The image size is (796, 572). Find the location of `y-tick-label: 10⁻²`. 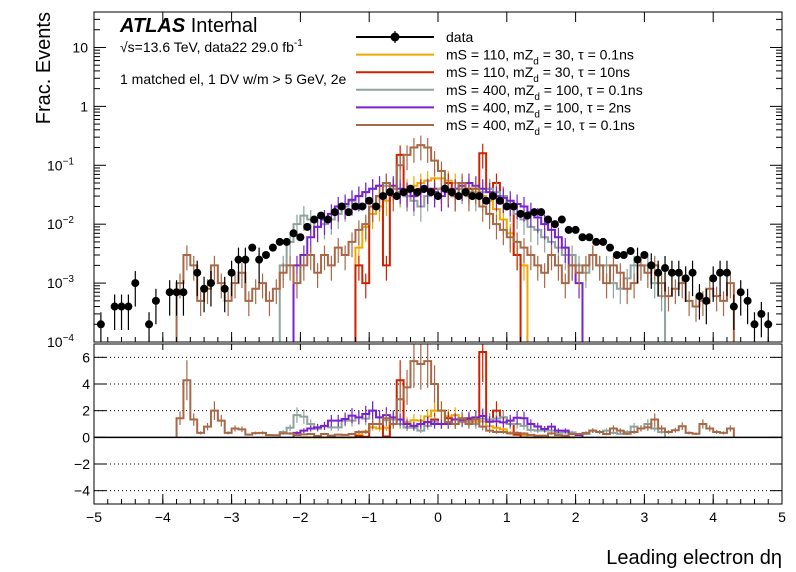

y-tick-label: 10⁻² is located at coordinates (60, 223).